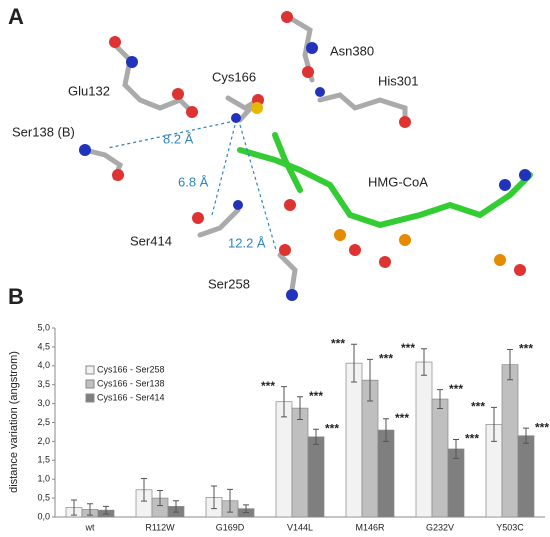 This screenshot has height=537, width=550. I want to click on distance-label: 12.2 Å, so click(247, 242).